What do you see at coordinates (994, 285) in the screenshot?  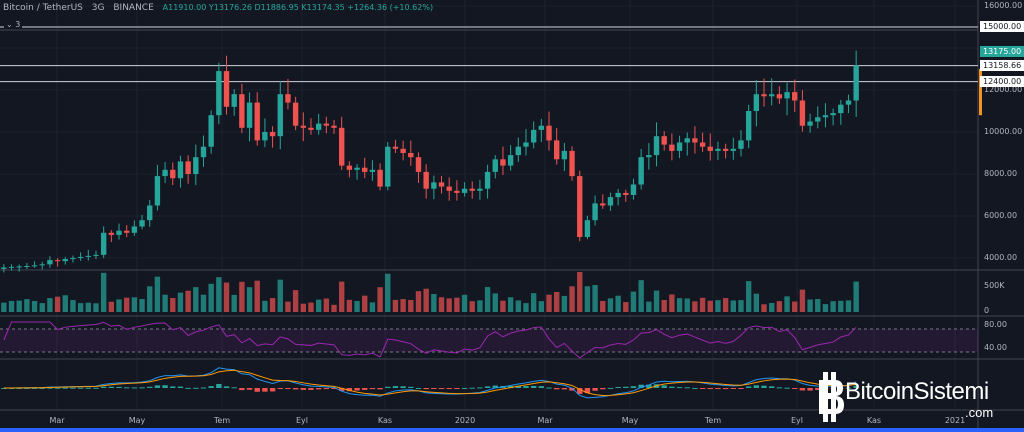 I see `volume-tick-label: 500K` at bounding box center [994, 285].